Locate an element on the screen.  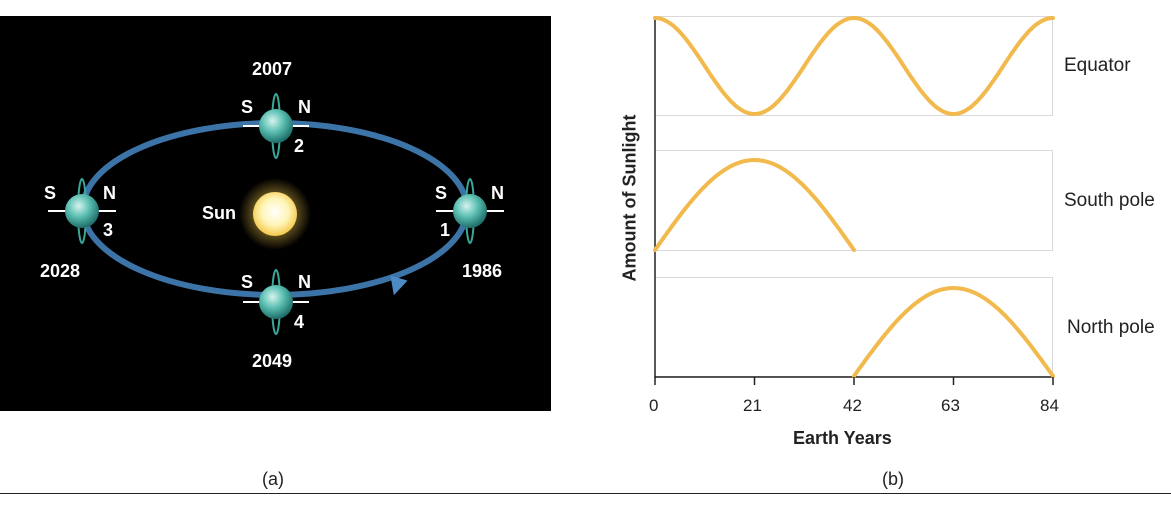
orbit-direction-arrow-icon is located at coordinates (399, 285).